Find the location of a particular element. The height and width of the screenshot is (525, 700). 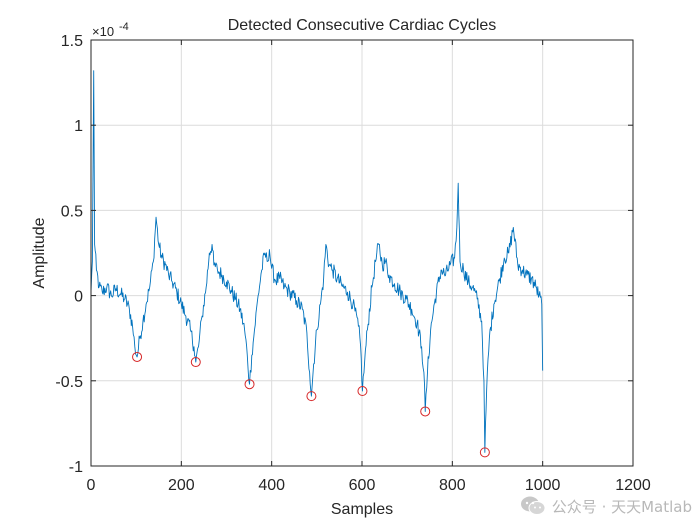

x-tick-label: 800 is located at coordinates (452, 485).